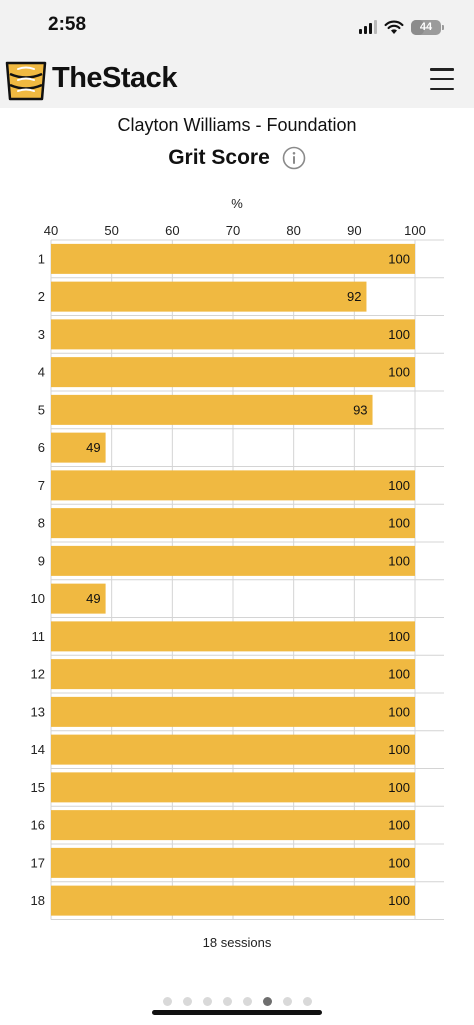 The image size is (474, 1025). I want to click on y-tick-label: 12, so click(38, 674).